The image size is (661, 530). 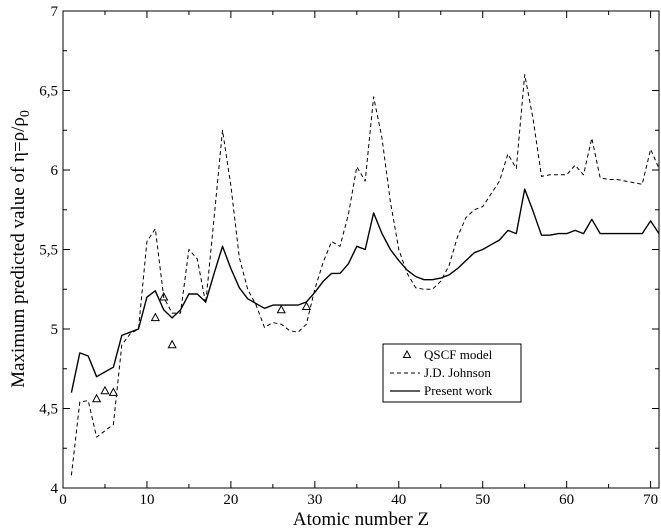 I want to click on y-tick-label: 5, so click(x=55, y=330).